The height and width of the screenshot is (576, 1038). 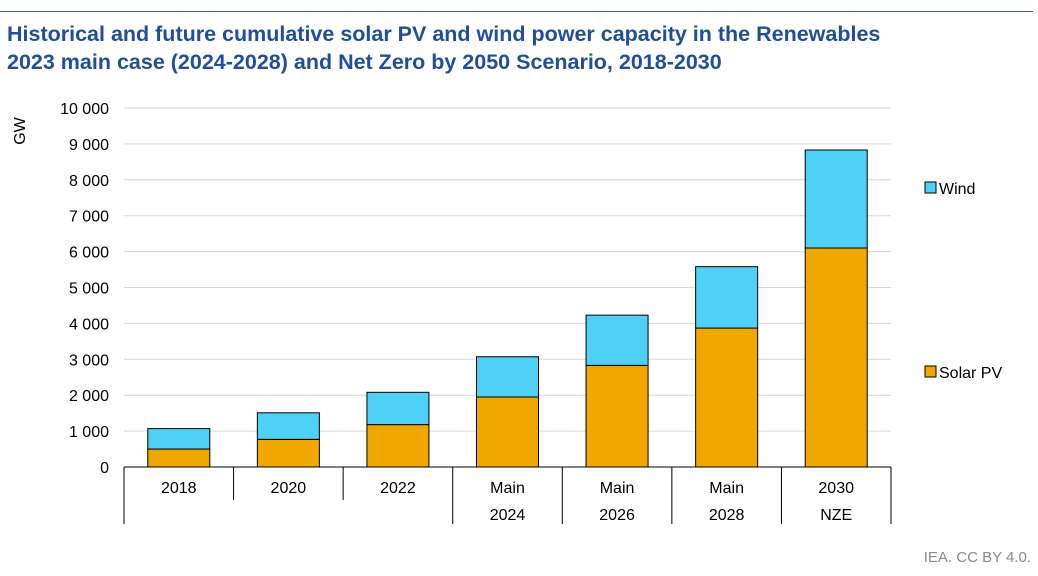 What do you see at coordinates (398, 488) in the screenshot?
I see `x-tick-label: 2022` at bounding box center [398, 488].